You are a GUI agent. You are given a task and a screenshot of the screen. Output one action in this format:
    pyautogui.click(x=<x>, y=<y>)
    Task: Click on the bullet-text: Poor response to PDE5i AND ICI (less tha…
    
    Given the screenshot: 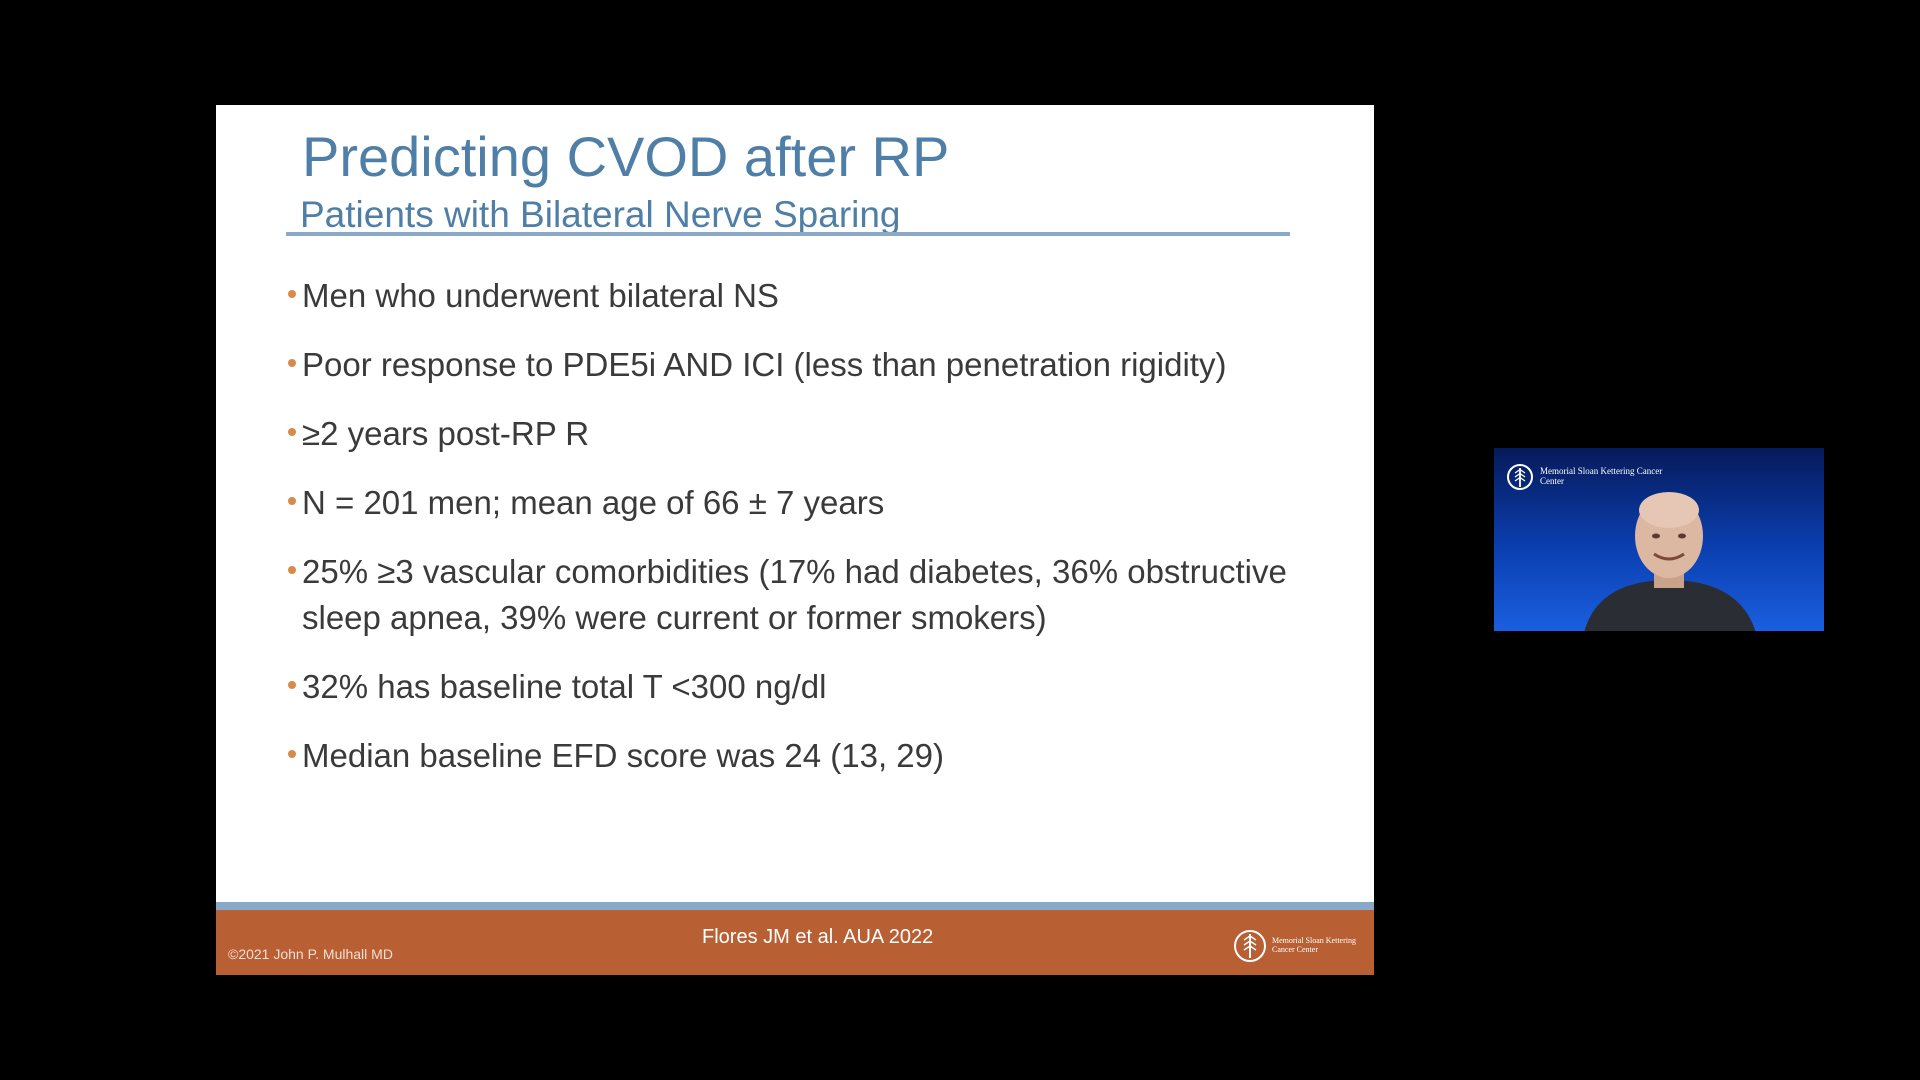 What is the action you would take?
    pyautogui.click(x=764, y=364)
    